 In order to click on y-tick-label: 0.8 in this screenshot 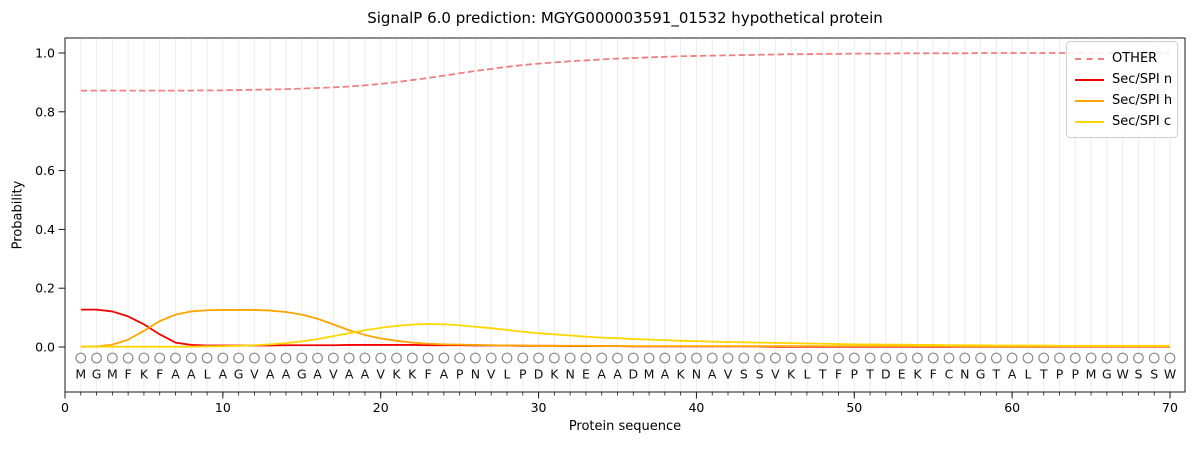, I will do `click(45, 111)`.